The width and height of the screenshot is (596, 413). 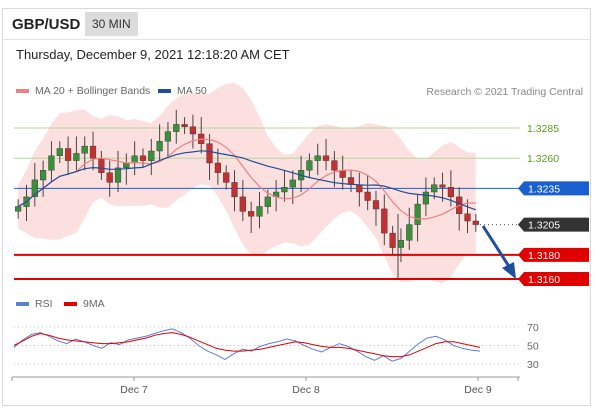 I want to click on legend-ma20-label: MA 20 + Bollinger Bands, so click(x=93, y=91).